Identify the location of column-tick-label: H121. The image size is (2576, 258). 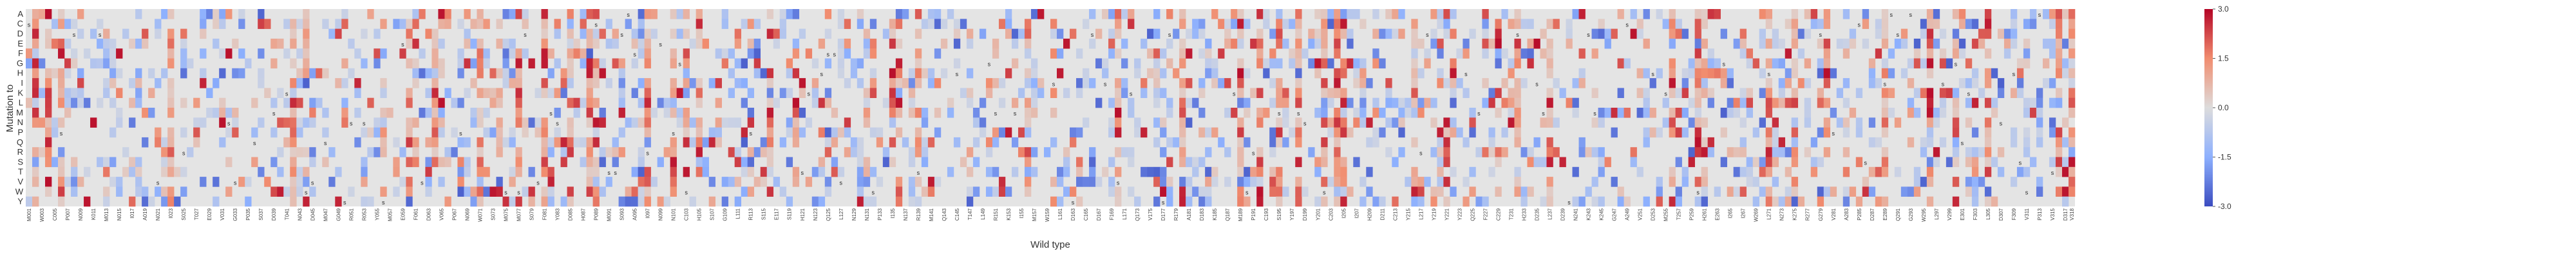
(803, 215).